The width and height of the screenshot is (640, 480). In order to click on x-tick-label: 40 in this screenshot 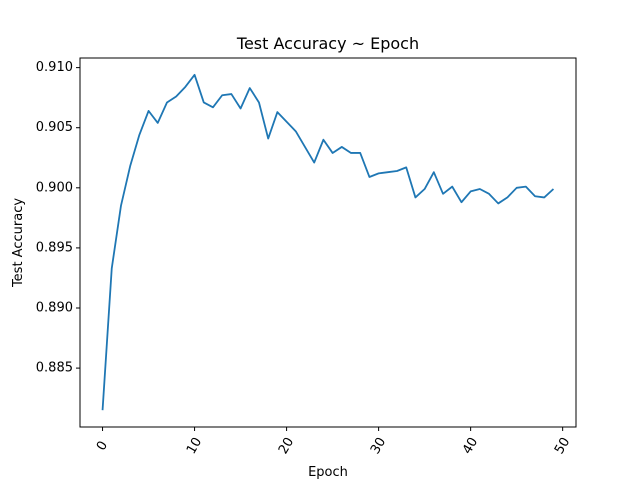, I will do `click(470, 446)`.